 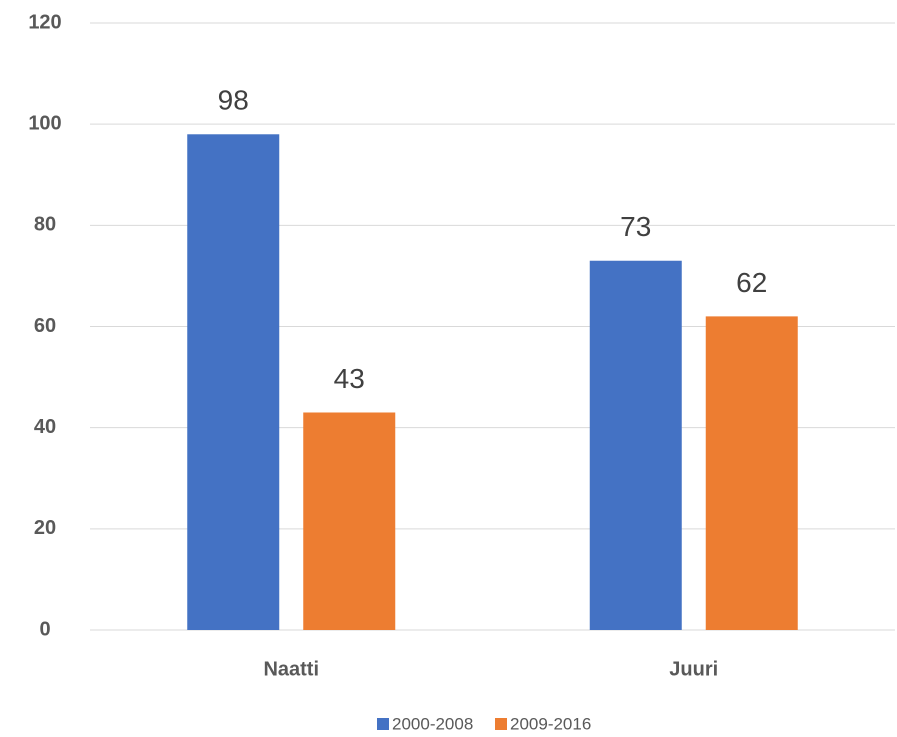 I want to click on x-tick-label: Juuri, so click(x=693, y=669).